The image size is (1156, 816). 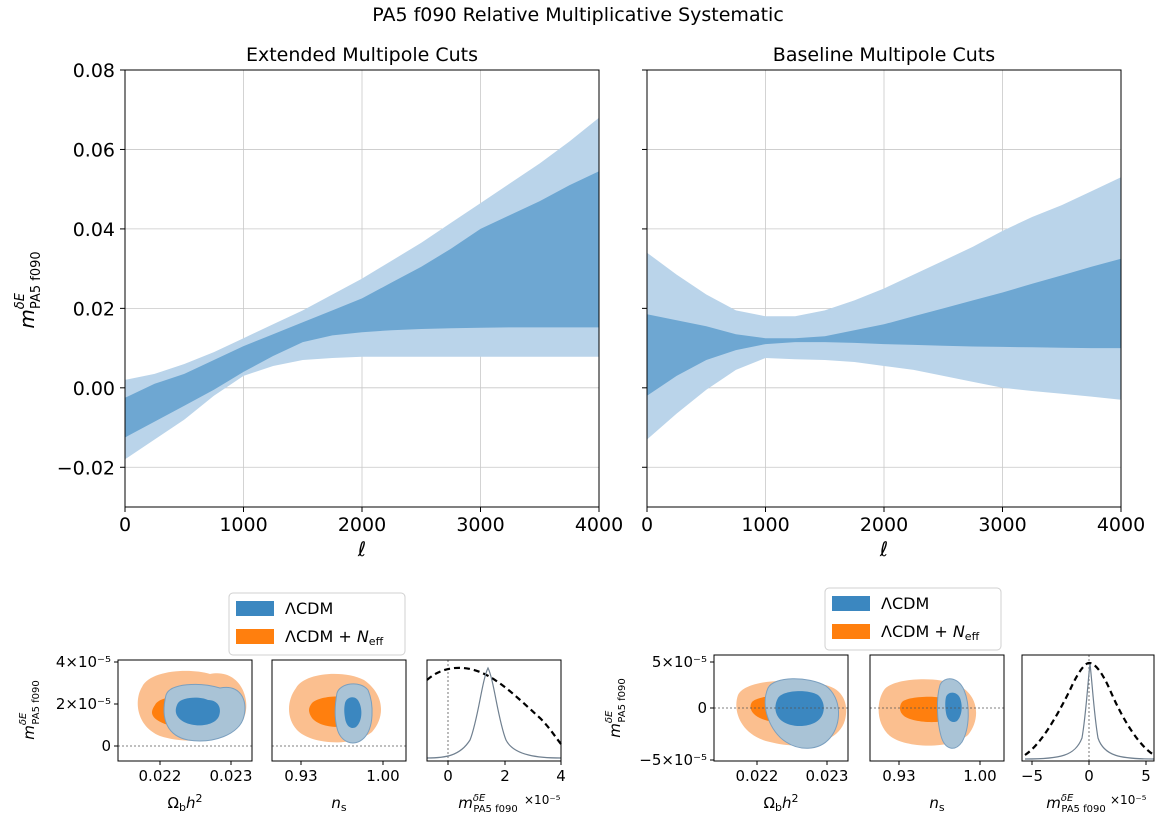 What do you see at coordinates (937, 708) in the screenshot?
I see `base-ns-frame` at bounding box center [937, 708].